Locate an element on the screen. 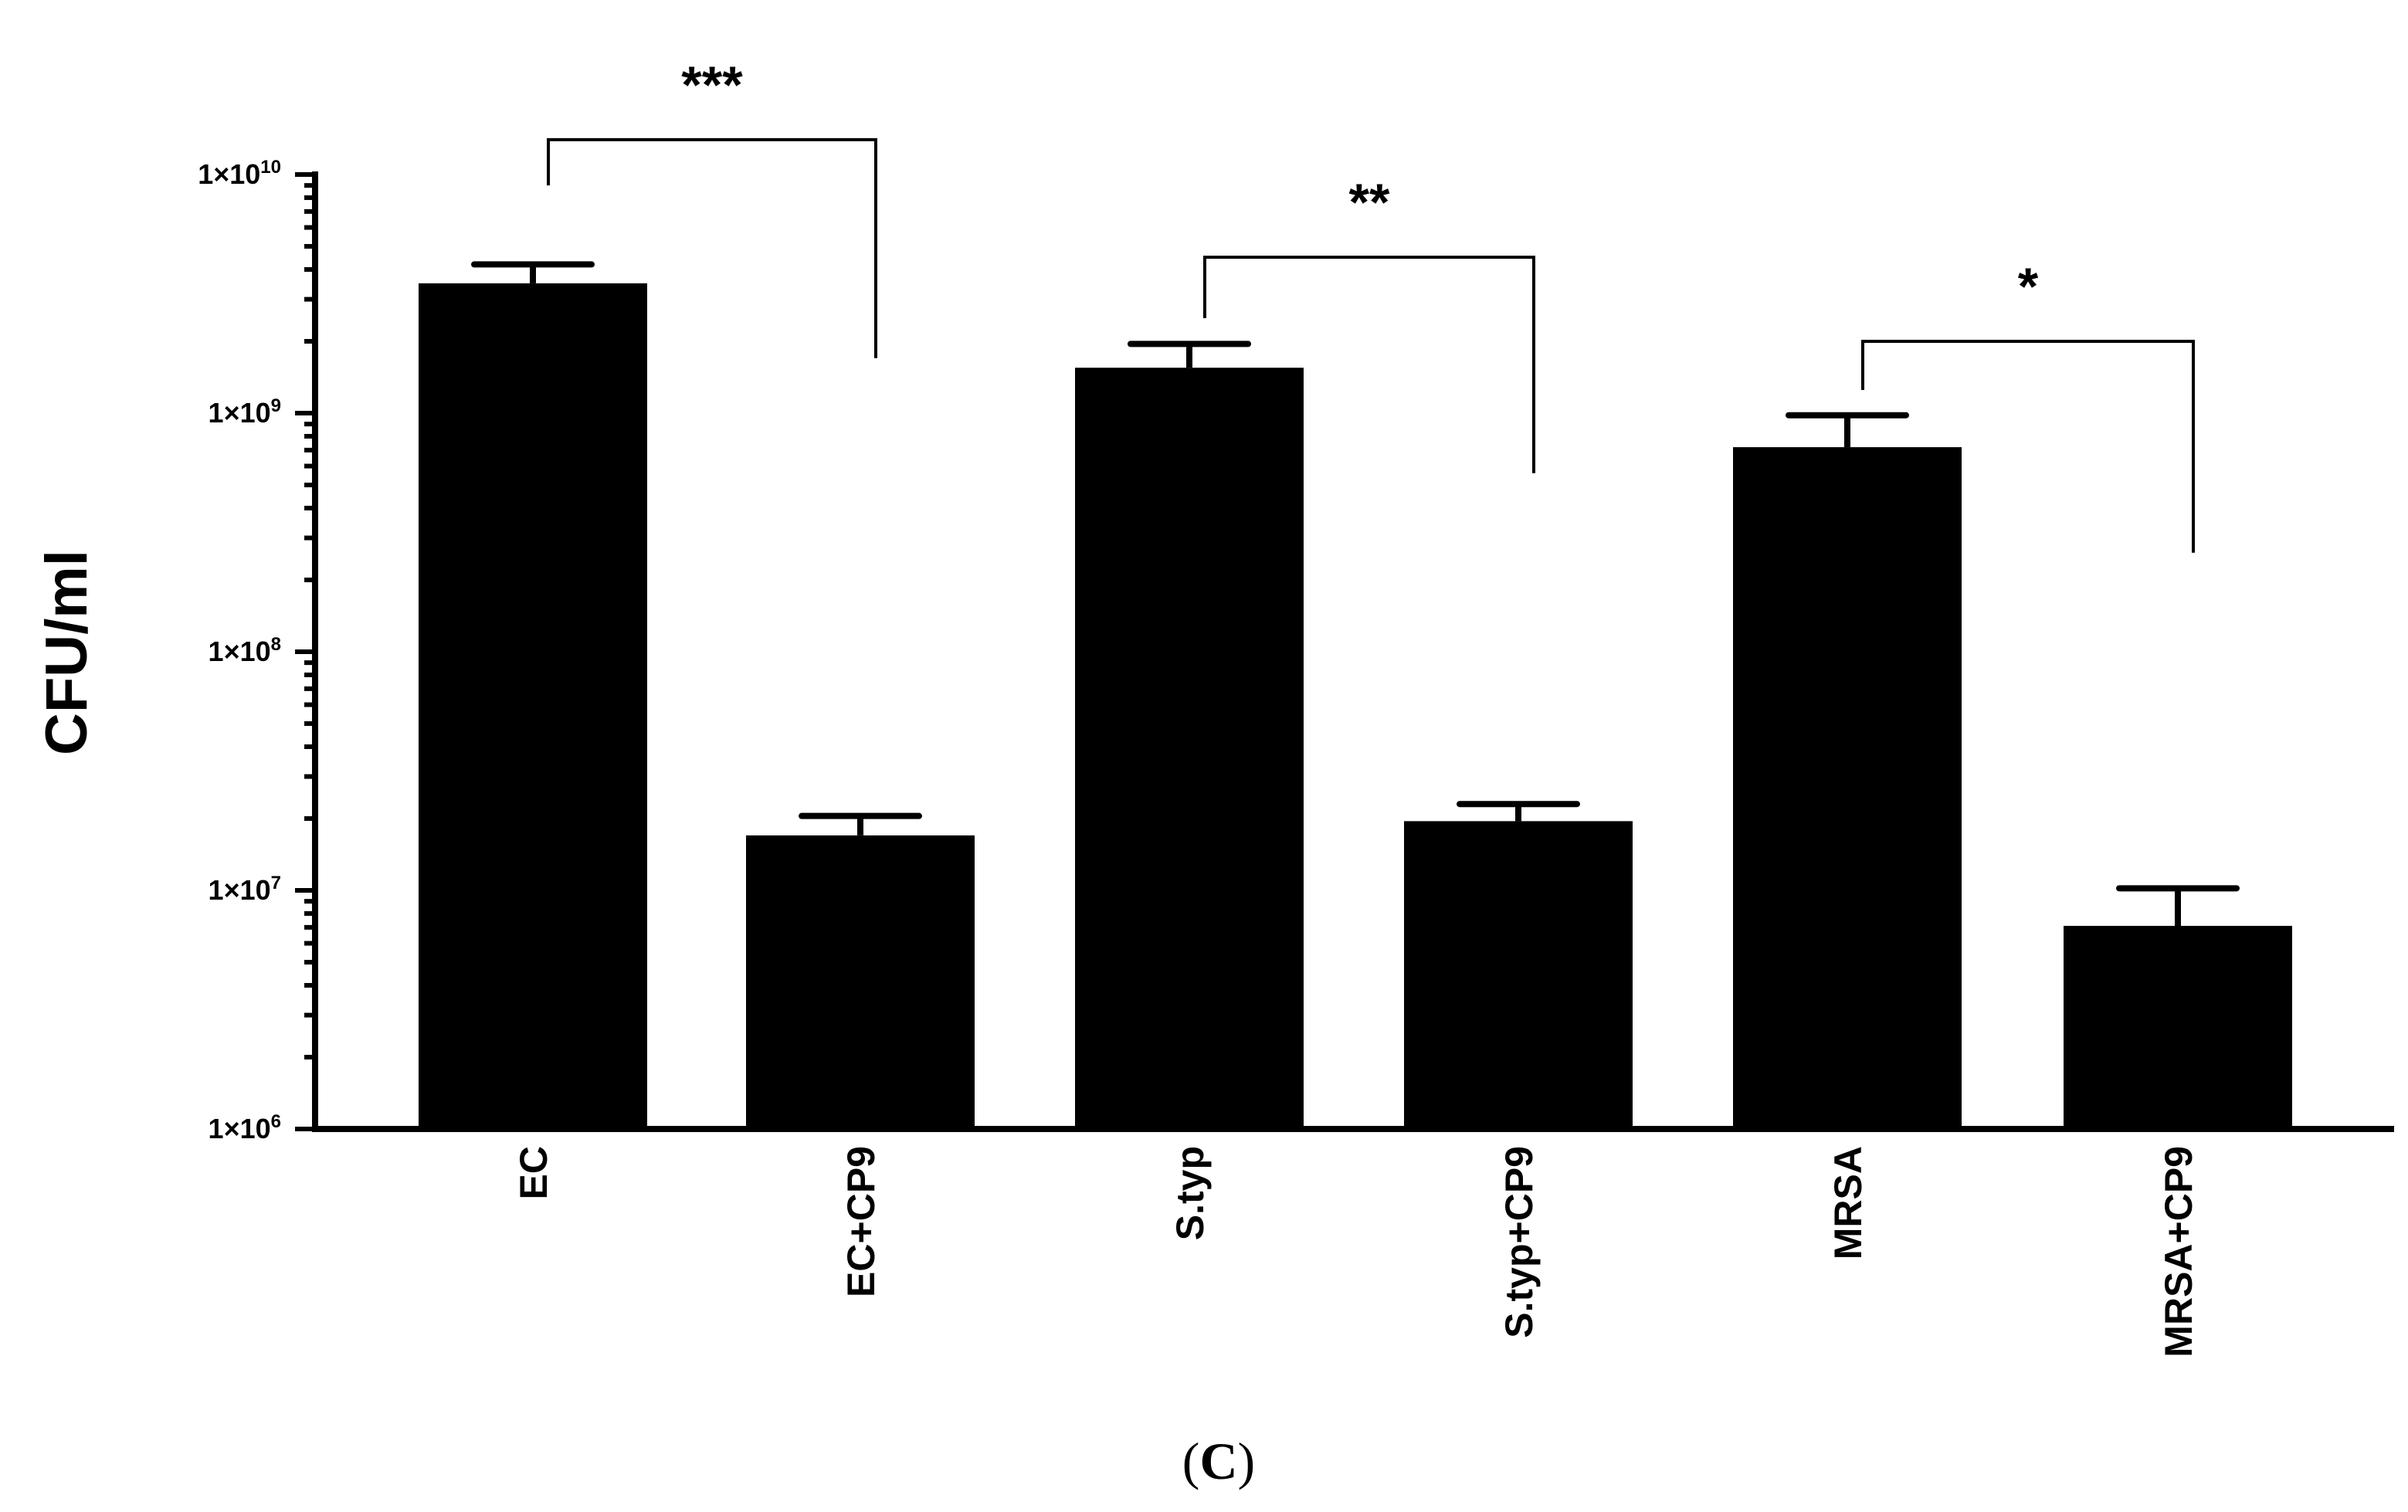 The width and height of the screenshot is (2408, 1512). significance-label: ** is located at coordinates (1369, 202).